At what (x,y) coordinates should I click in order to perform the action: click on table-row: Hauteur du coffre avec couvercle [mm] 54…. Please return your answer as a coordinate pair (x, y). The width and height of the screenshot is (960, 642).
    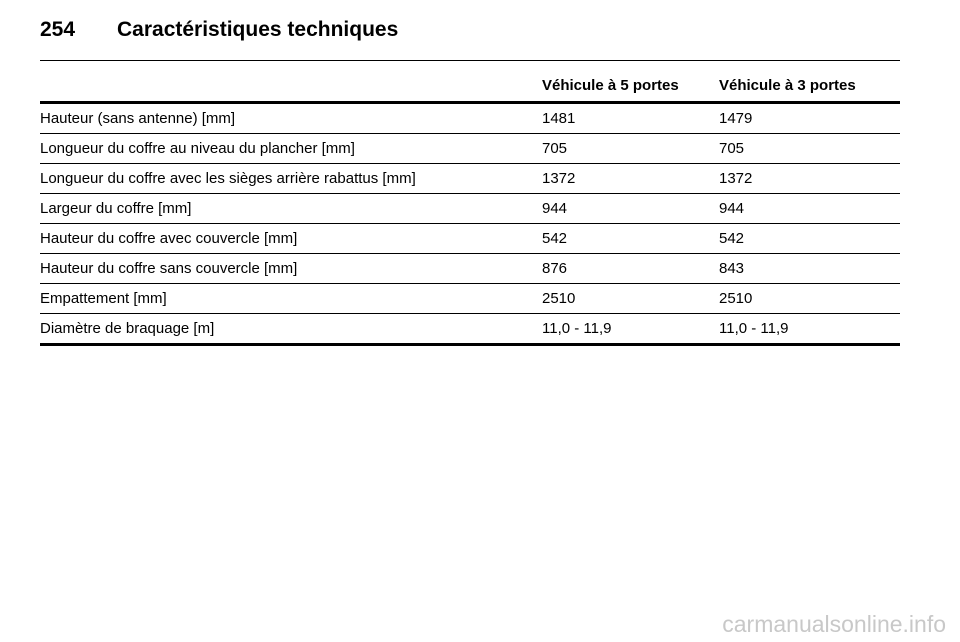
    Looking at the image, I should click on (470, 238).